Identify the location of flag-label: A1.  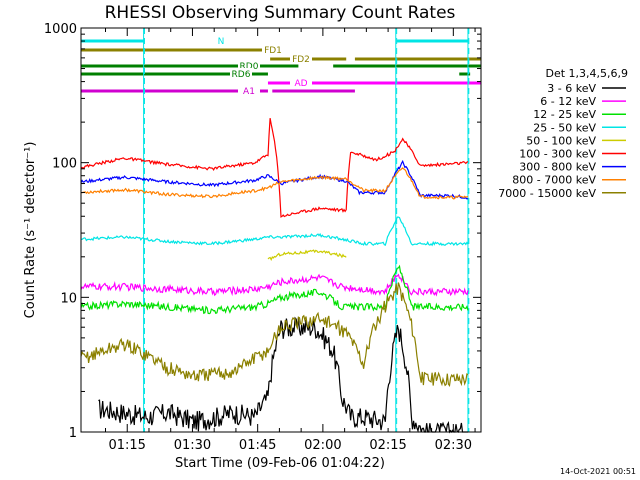
(249, 92).